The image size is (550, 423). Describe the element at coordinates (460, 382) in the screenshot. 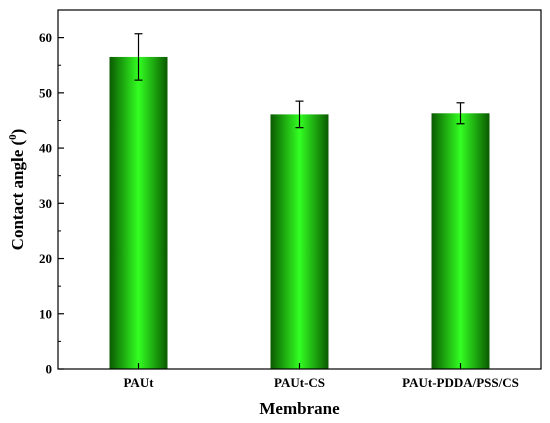

I see `x-tick-label: PAUt-PDDA/PSS/CS` at that location.